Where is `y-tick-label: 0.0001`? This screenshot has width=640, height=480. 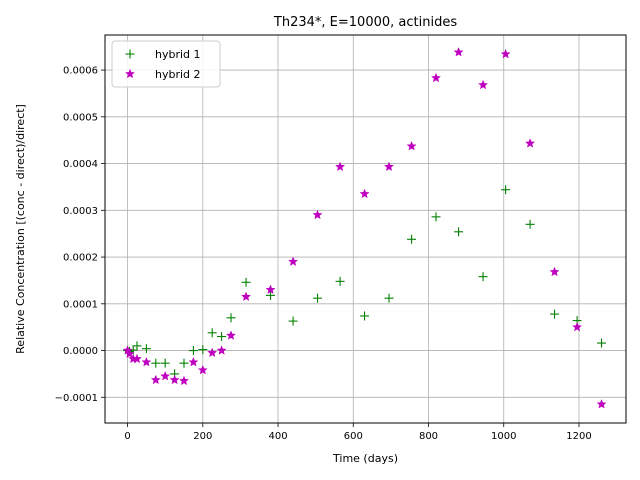 y-tick-label: 0.0001 is located at coordinates (80, 304).